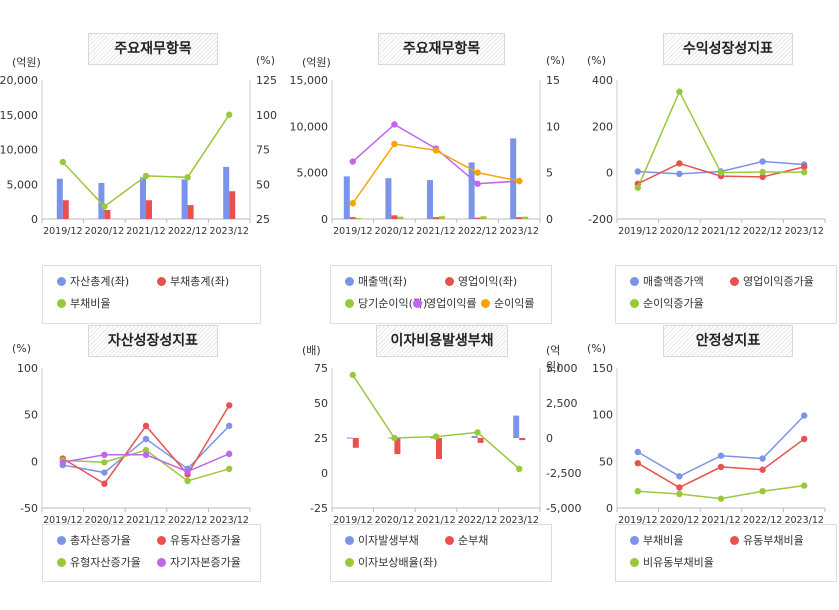 The width and height of the screenshot is (839, 610). I want to click on y2-tick-label: 75, so click(263, 150).